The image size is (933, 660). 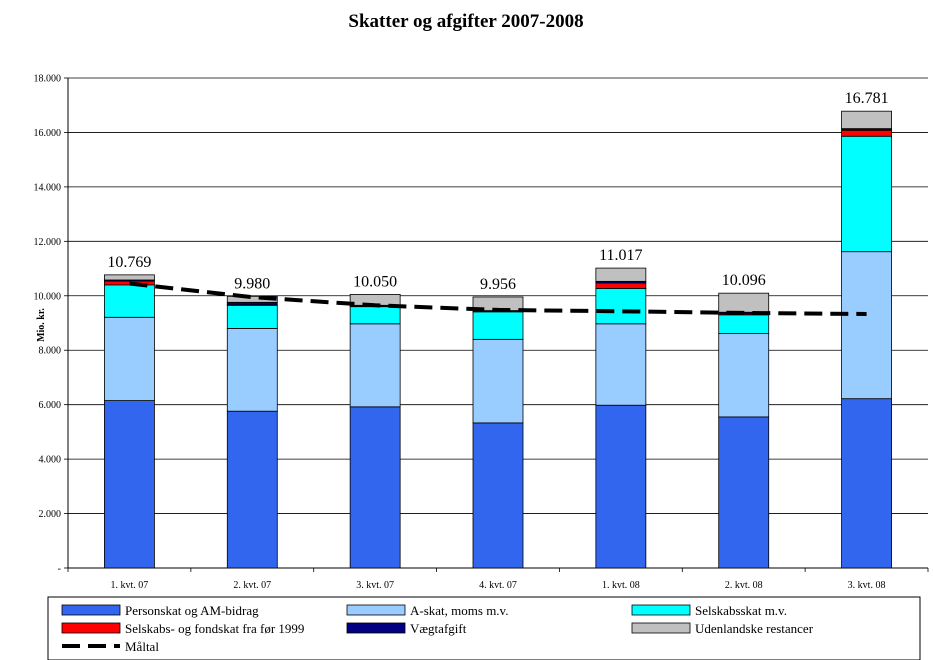 I want to click on y-tick-label: 4.000, so click(x=50, y=460).